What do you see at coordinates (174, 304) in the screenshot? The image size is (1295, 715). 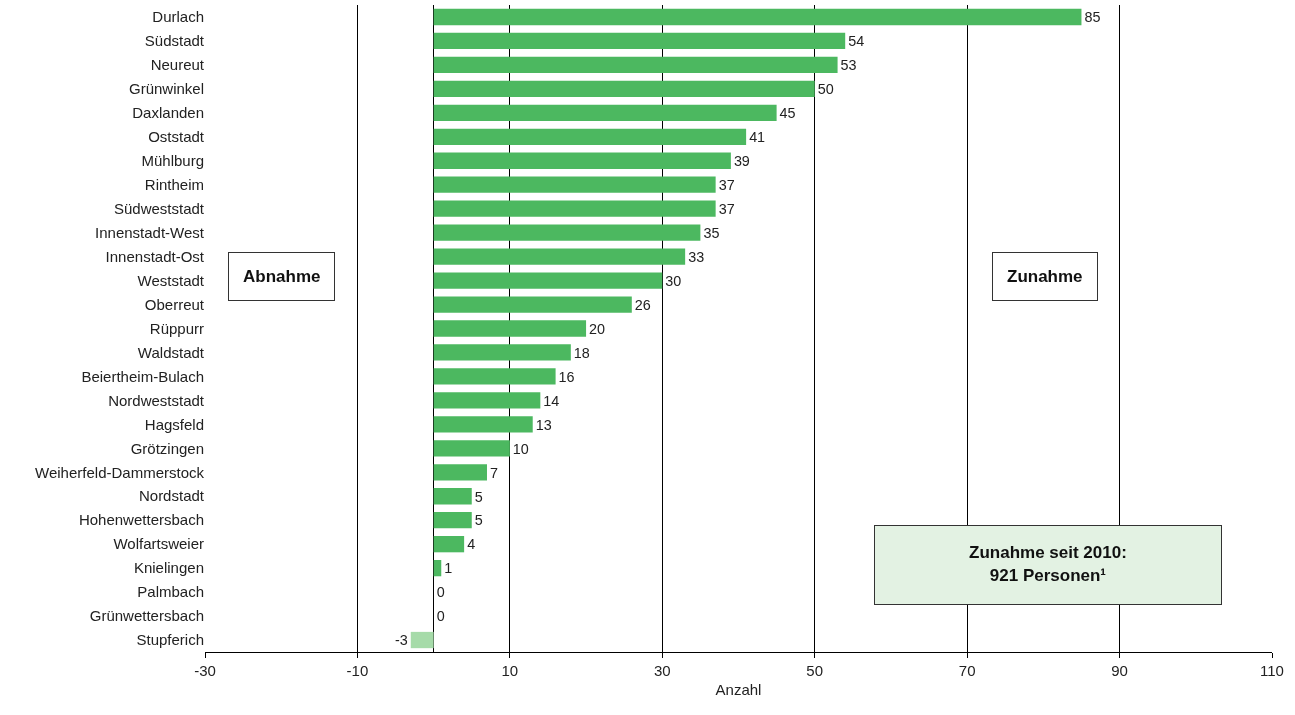 I see `y-tick-label: Oberreut` at bounding box center [174, 304].